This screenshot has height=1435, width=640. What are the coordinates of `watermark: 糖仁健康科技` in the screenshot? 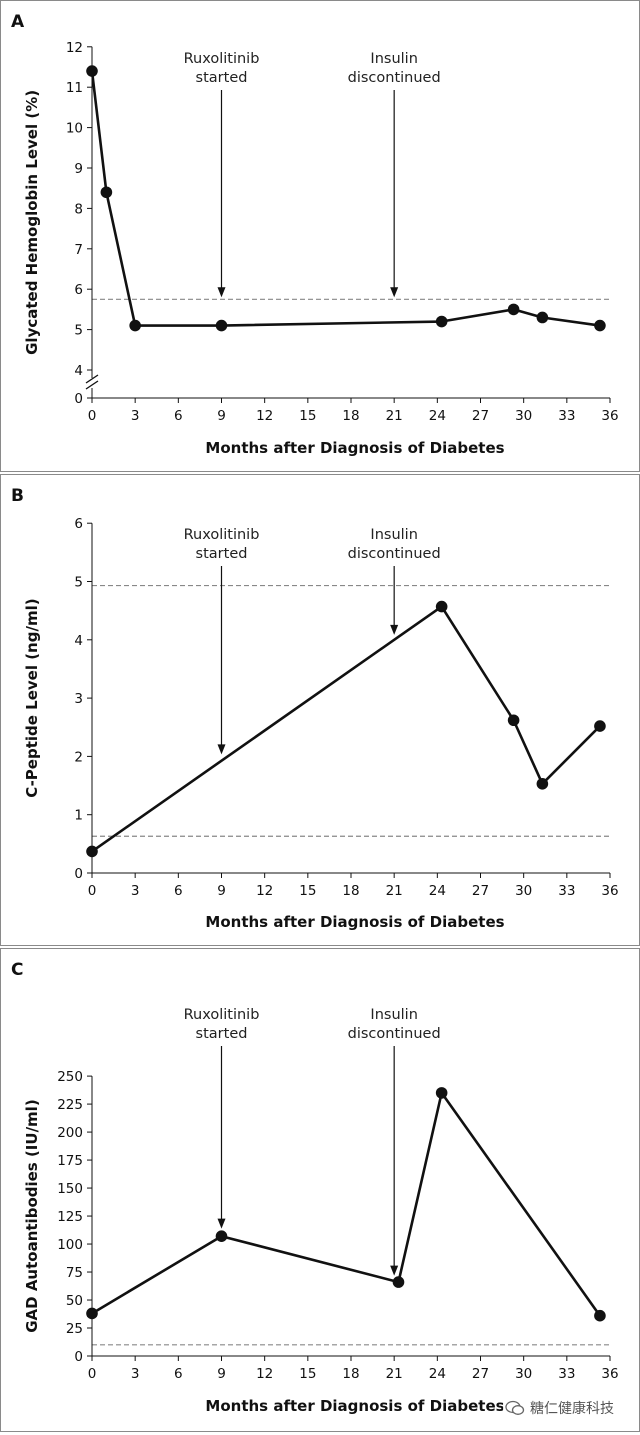 It's located at (559, 1408).